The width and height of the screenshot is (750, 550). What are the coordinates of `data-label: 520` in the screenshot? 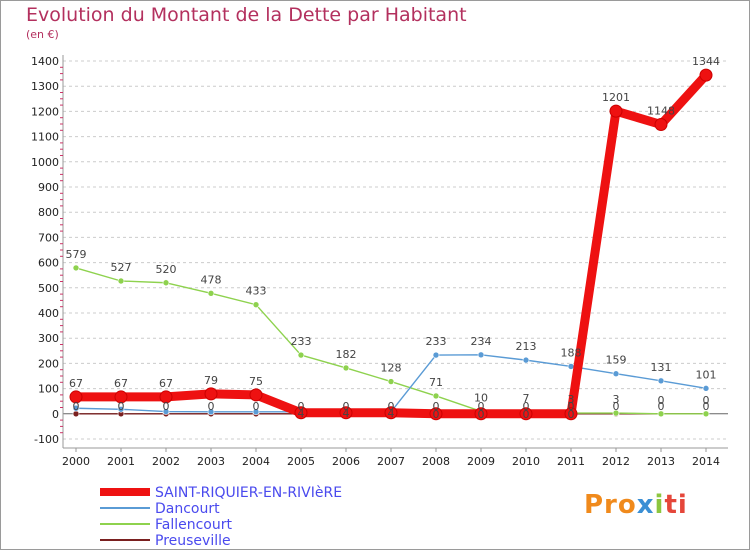 It's located at (166, 269).